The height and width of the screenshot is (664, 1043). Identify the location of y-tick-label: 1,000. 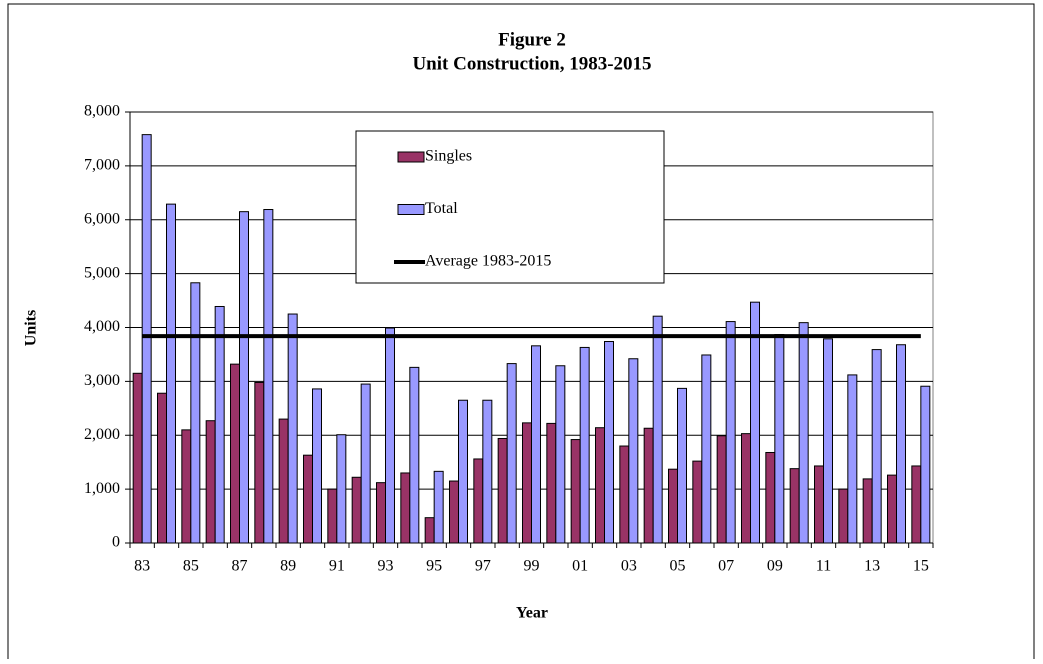
(102, 488).